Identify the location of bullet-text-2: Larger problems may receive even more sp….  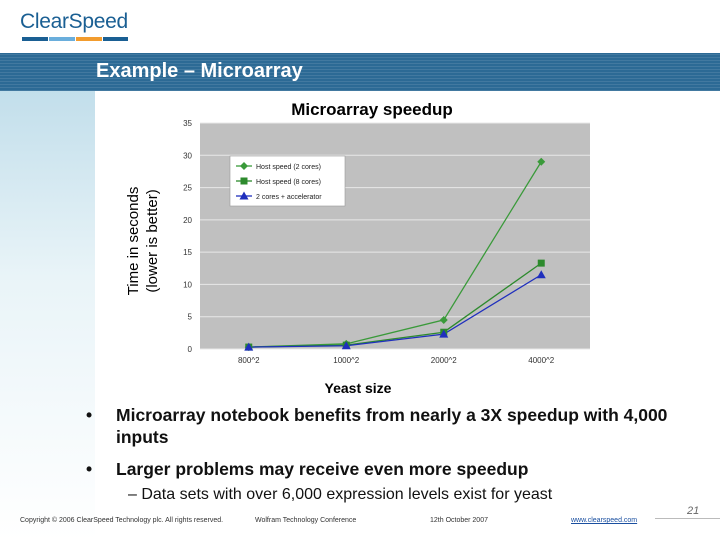
(322, 469).